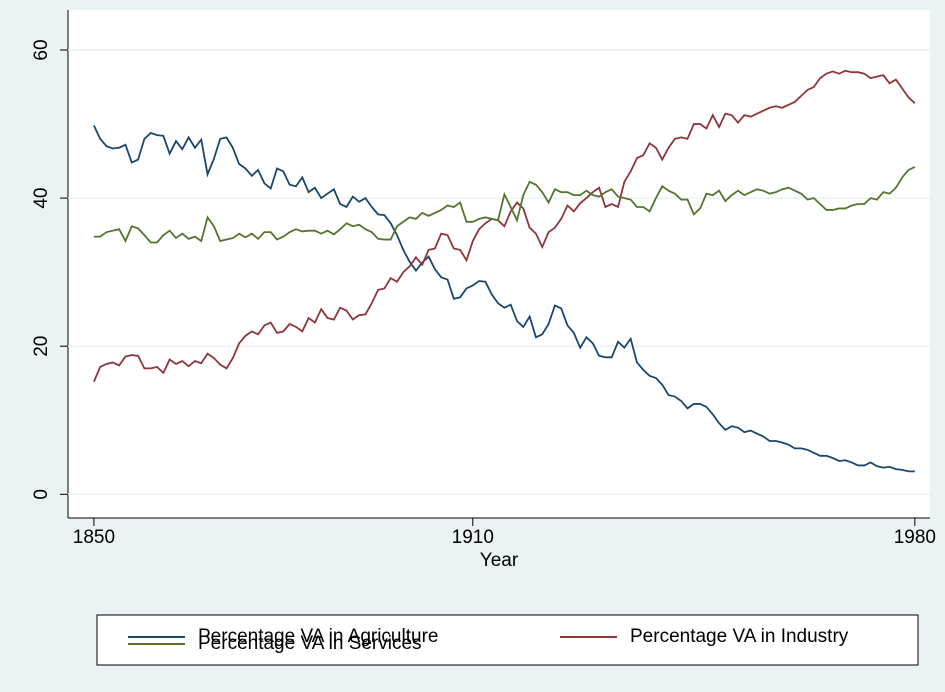 This screenshot has height=692, width=945. I want to click on y-tick-label: 40, so click(41, 198).